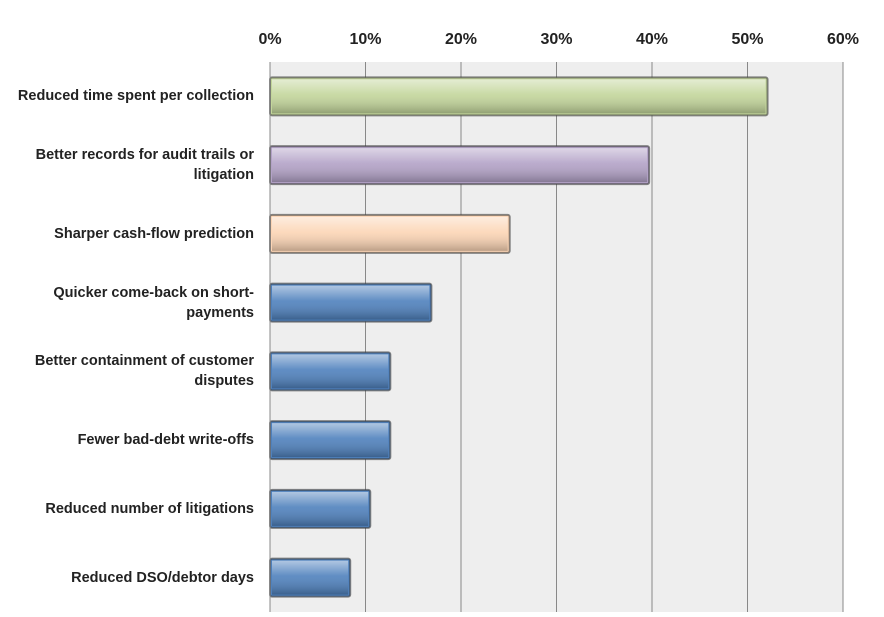  What do you see at coordinates (162, 577) in the screenshot?
I see `y-tick-label: Reduced DSO/debtor days` at bounding box center [162, 577].